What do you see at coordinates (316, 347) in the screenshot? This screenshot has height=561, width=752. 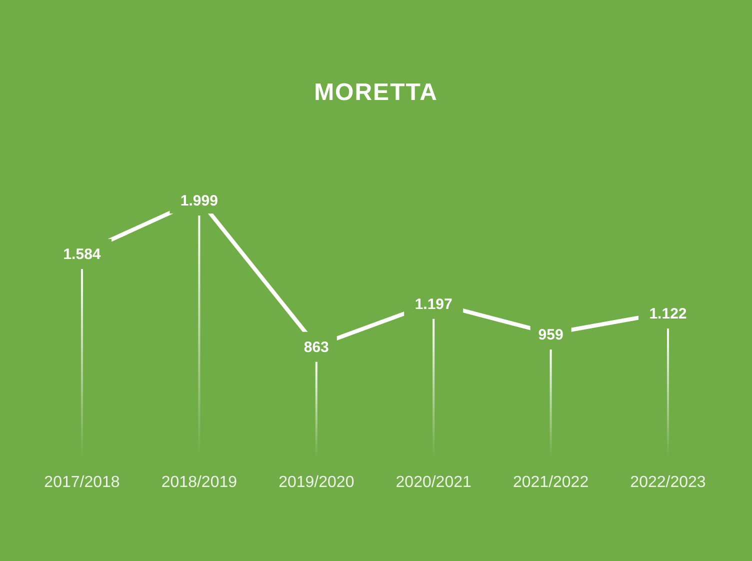 I see `data-label: 863` at bounding box center [316, 347].